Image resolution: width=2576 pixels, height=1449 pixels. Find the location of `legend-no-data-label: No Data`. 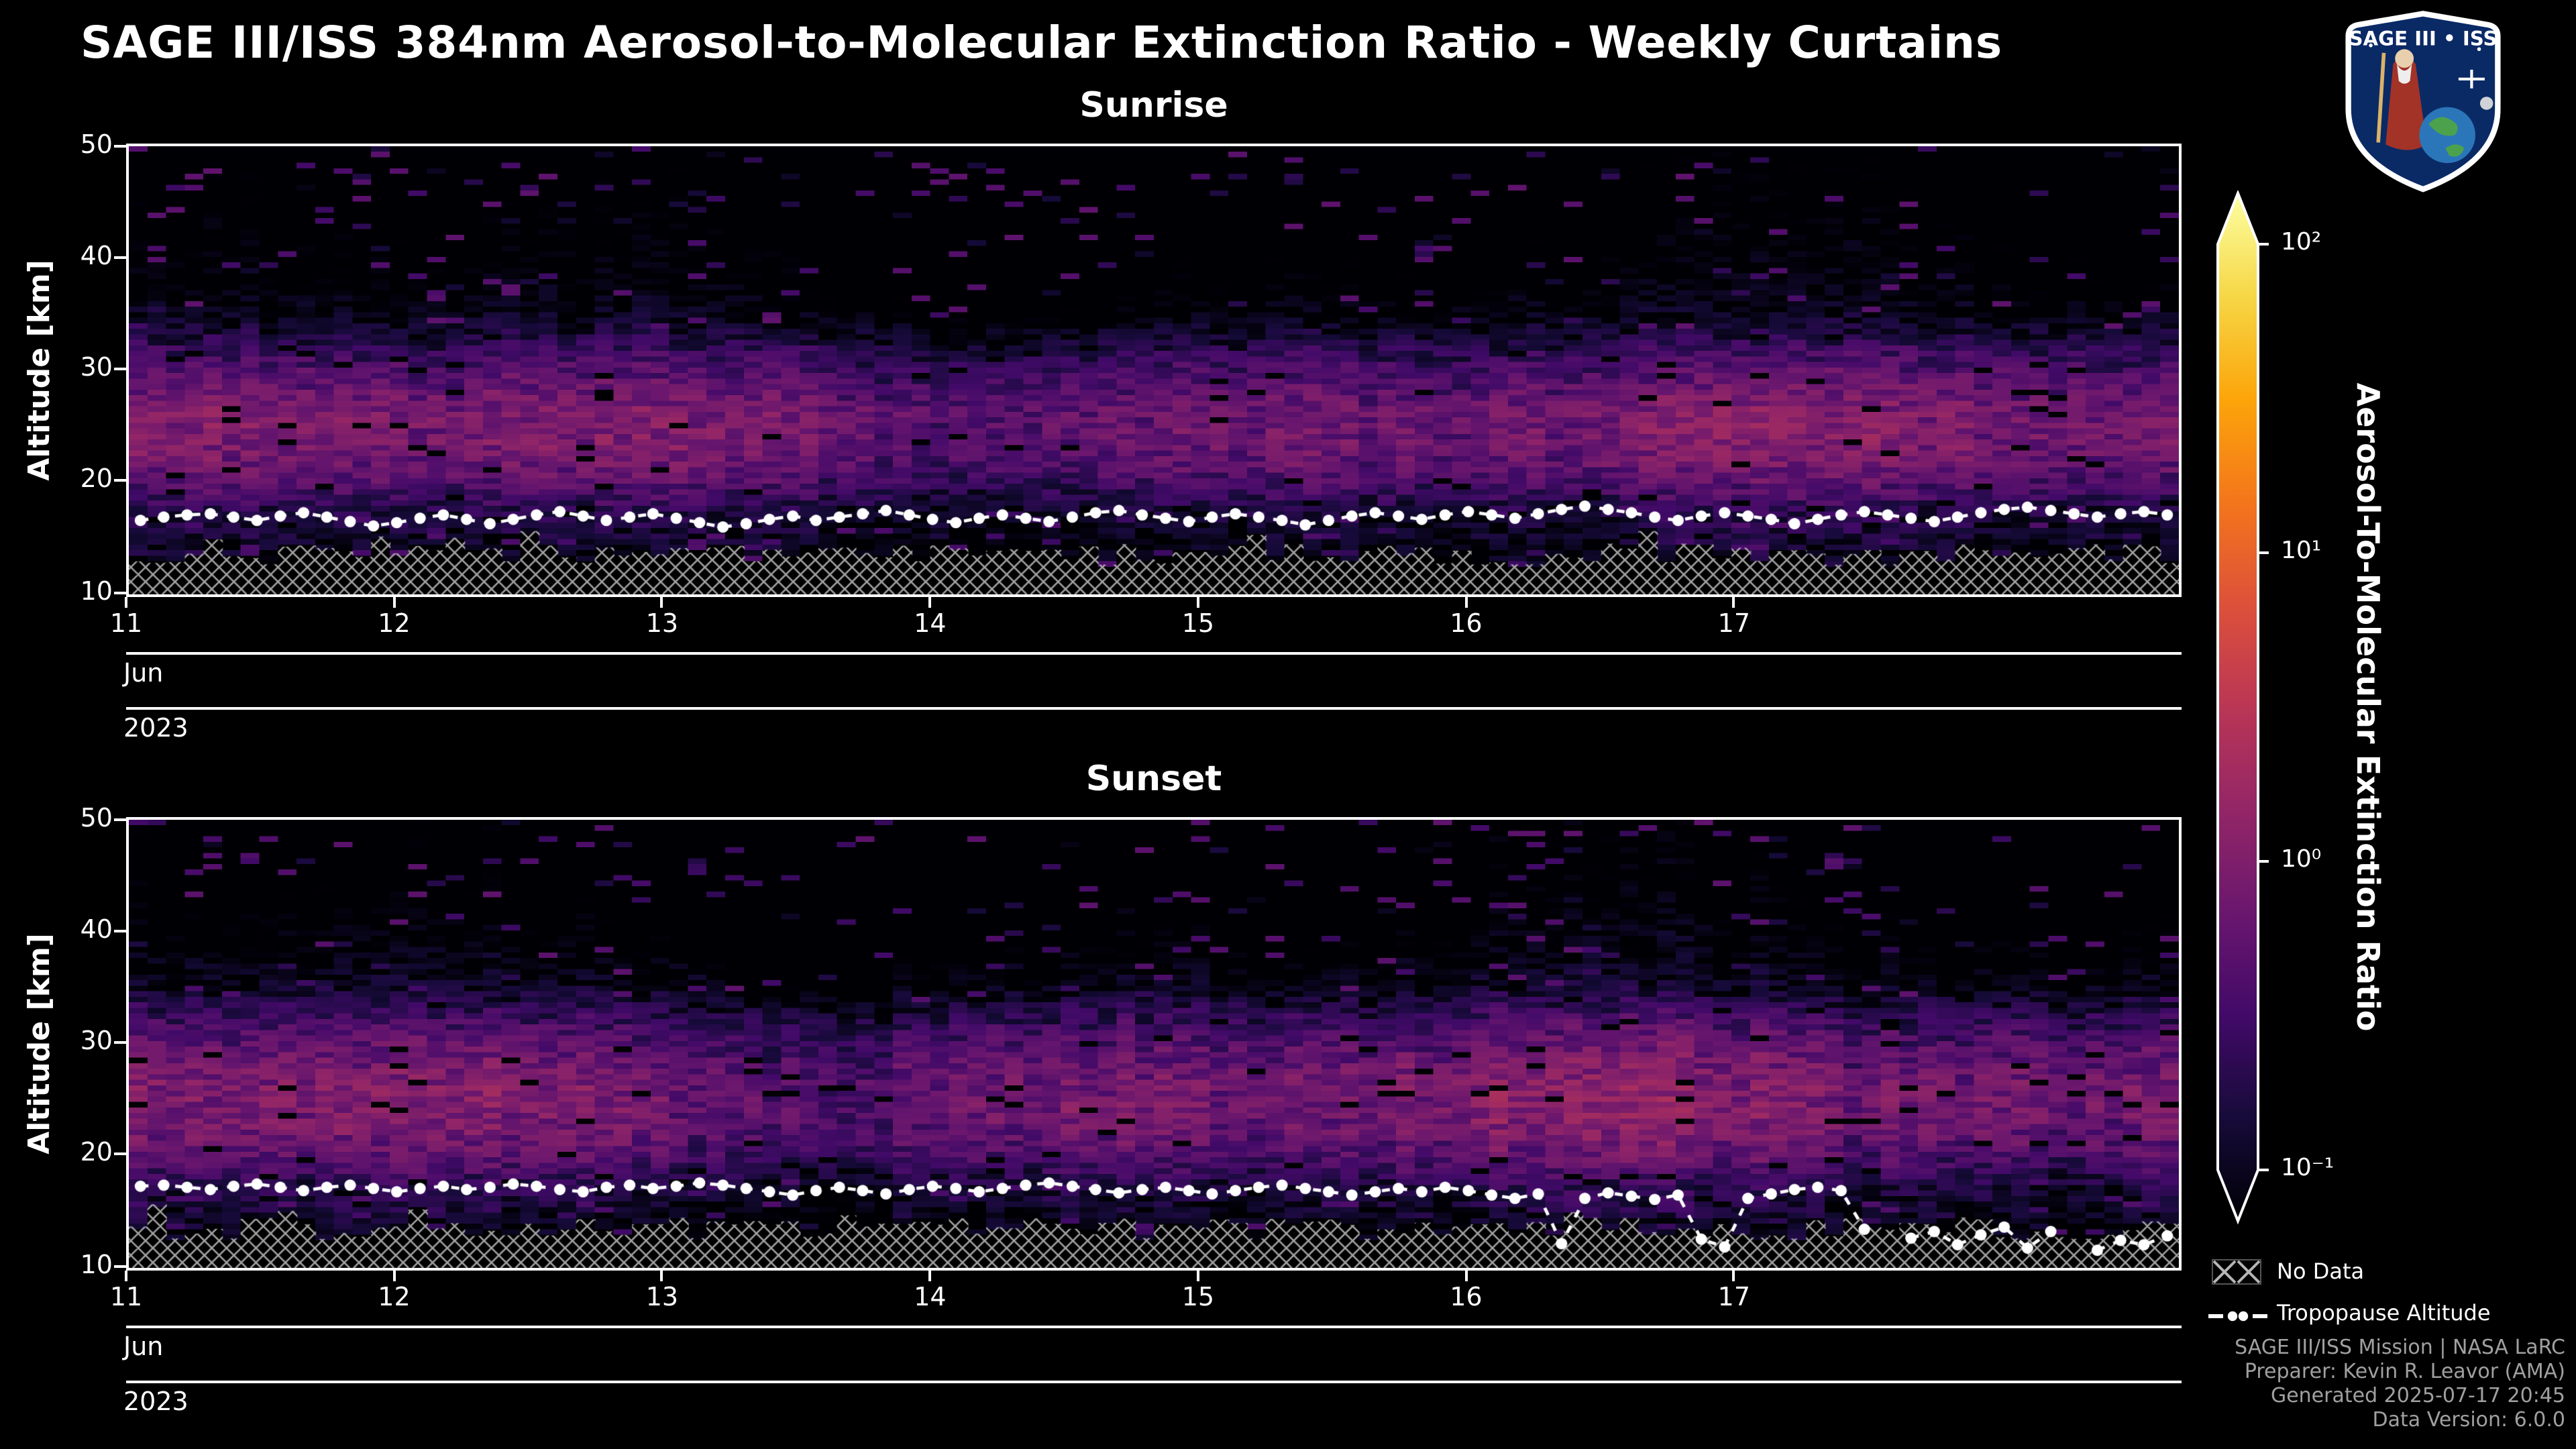

legend-no-data-label: No Data is located at coordinates (2321, 1271).